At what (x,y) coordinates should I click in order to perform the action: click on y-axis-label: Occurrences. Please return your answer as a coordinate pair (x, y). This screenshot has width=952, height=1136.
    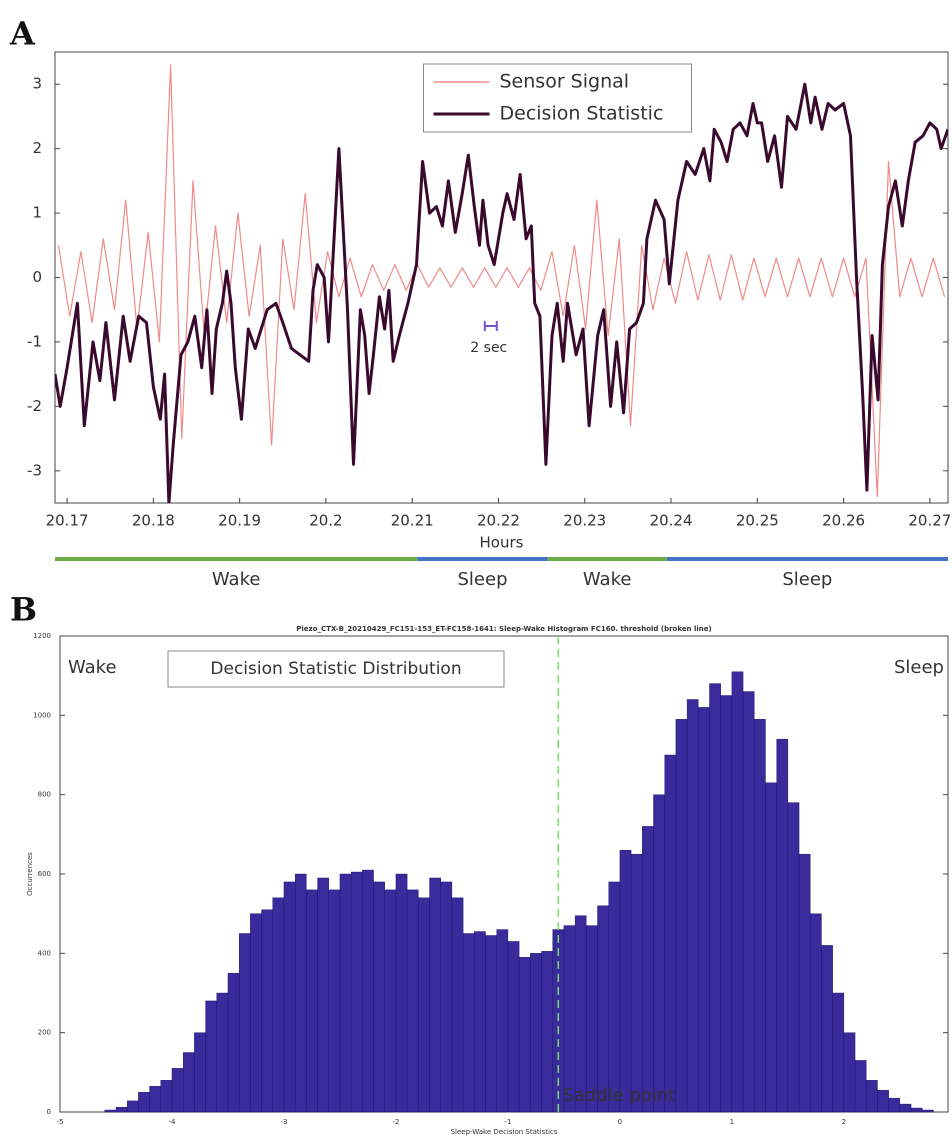
    Looking at the image, I should click on (30, 874).